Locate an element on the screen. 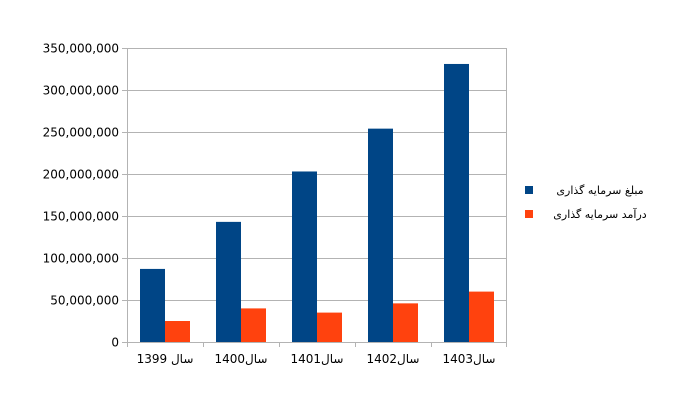  y-tick-label: 100,000,000 is located at coordinates (81, 259).